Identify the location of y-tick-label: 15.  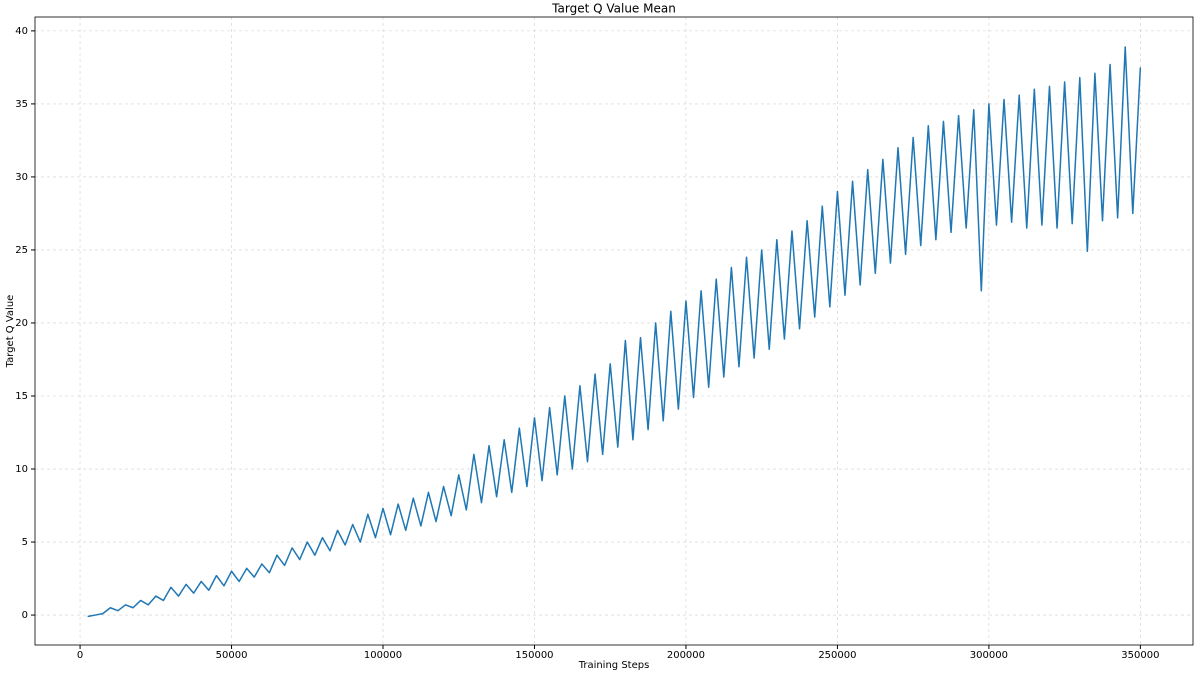
(21, 396).